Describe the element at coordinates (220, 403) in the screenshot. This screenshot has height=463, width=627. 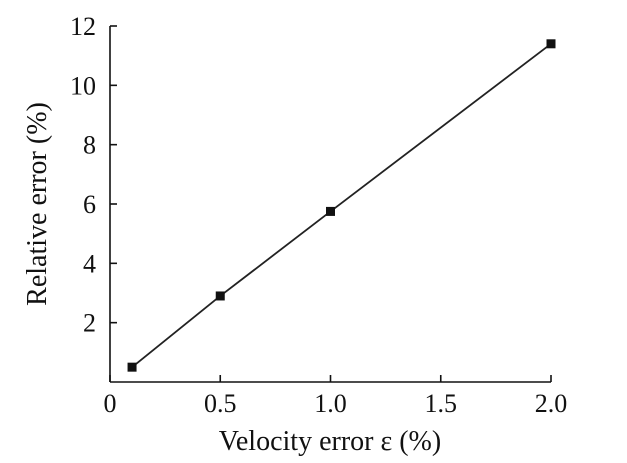
I see `x-tick-label: 0.5` at that location.